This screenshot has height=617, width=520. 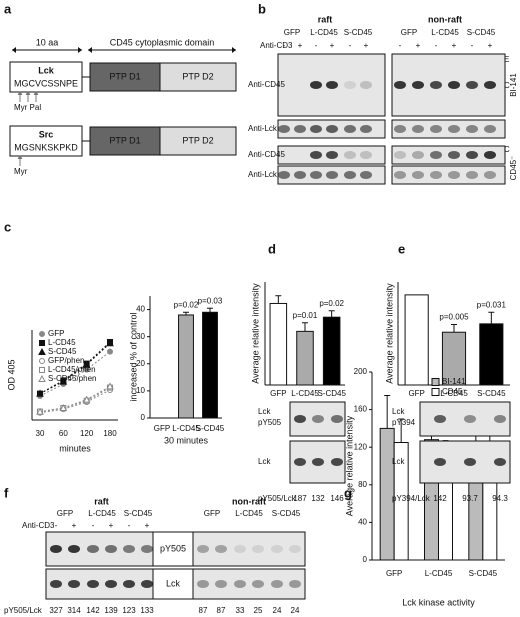 What do you see at coordinates (6, 492) in the screenshot?
I see `panel-label: f` at bounding box center [6, 492].